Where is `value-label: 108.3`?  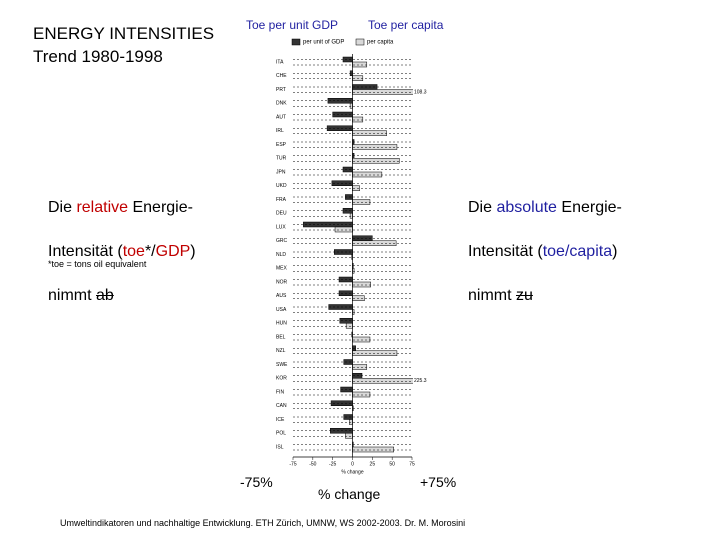
value-label: 108.3 is located at coordinates (420, 92).